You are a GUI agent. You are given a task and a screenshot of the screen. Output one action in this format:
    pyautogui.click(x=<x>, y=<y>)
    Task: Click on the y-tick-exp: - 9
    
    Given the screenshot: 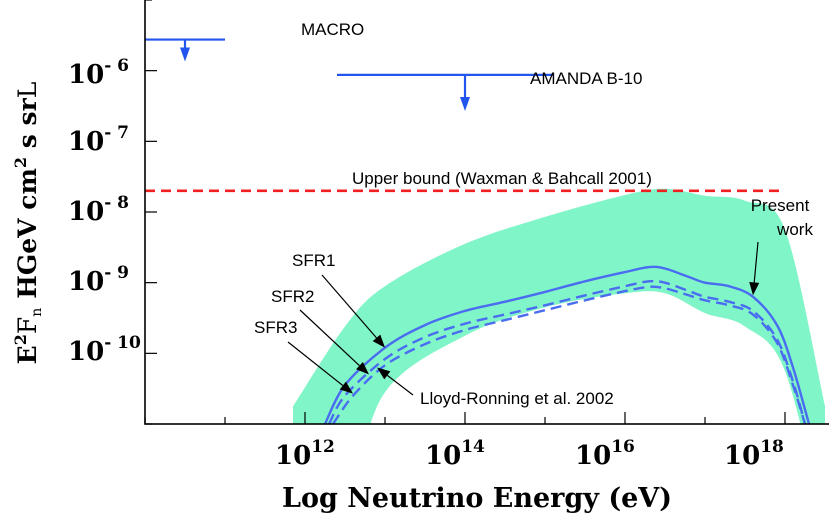 What is the action you would take?
    pyautogui.click(x=116, y=273)
    